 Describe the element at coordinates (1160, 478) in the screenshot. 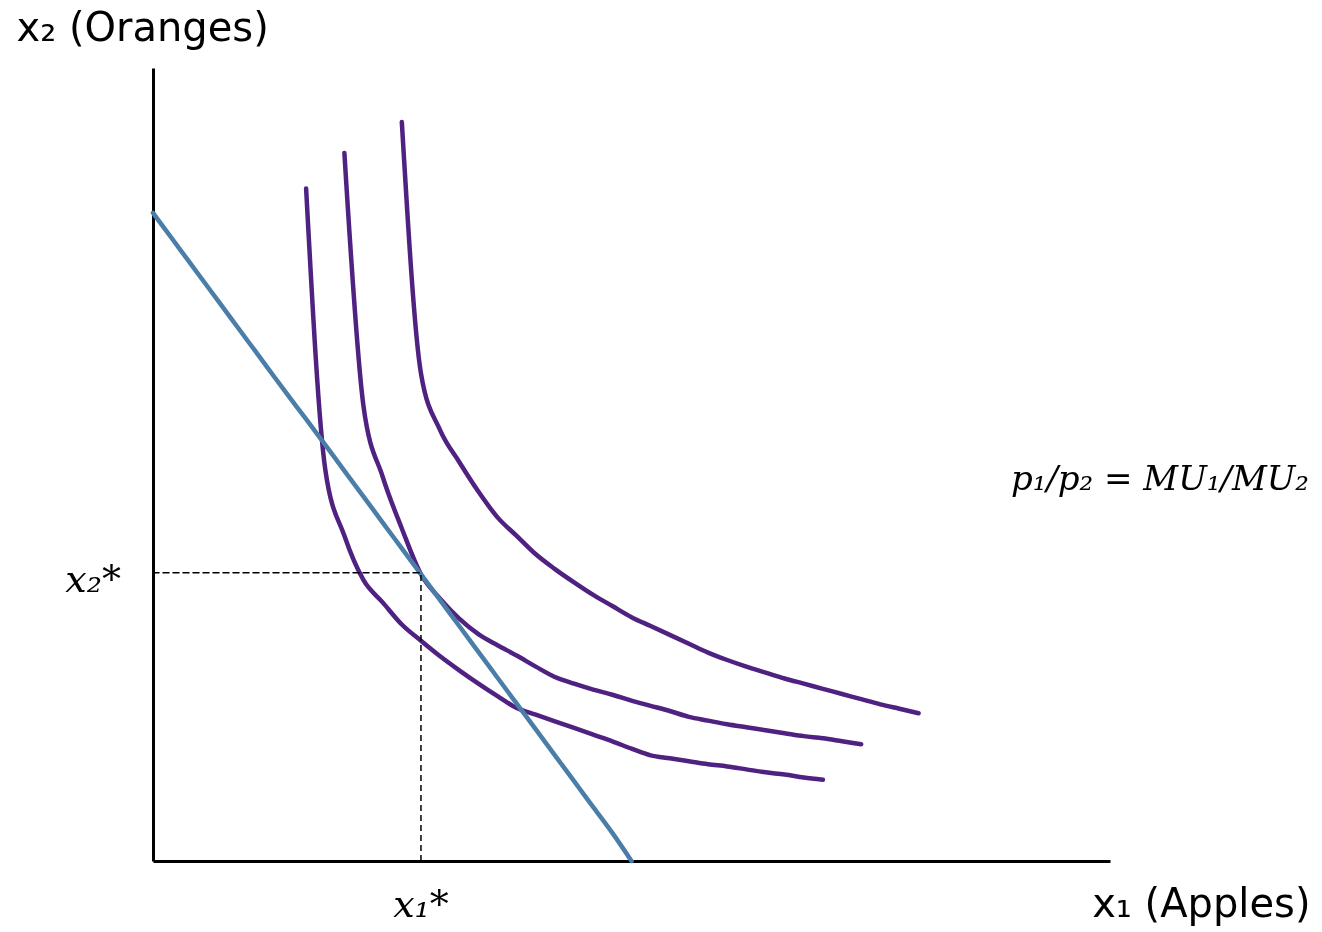

I see `annotation: p₁/p₂ = MU₁/MU₂` at that location.